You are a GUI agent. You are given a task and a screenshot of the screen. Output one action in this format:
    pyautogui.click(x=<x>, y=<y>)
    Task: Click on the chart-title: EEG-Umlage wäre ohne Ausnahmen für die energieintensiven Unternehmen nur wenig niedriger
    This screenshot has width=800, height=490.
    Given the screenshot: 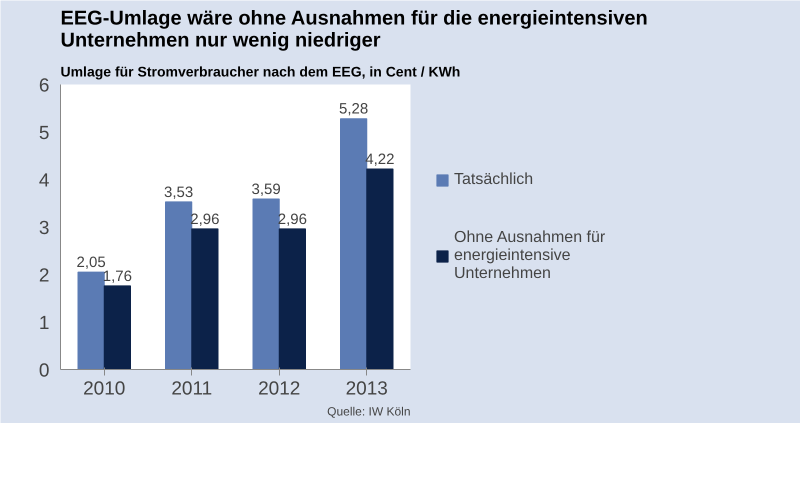 What is the action you would take?
    pyautogui.click(x=354, y=30)
    